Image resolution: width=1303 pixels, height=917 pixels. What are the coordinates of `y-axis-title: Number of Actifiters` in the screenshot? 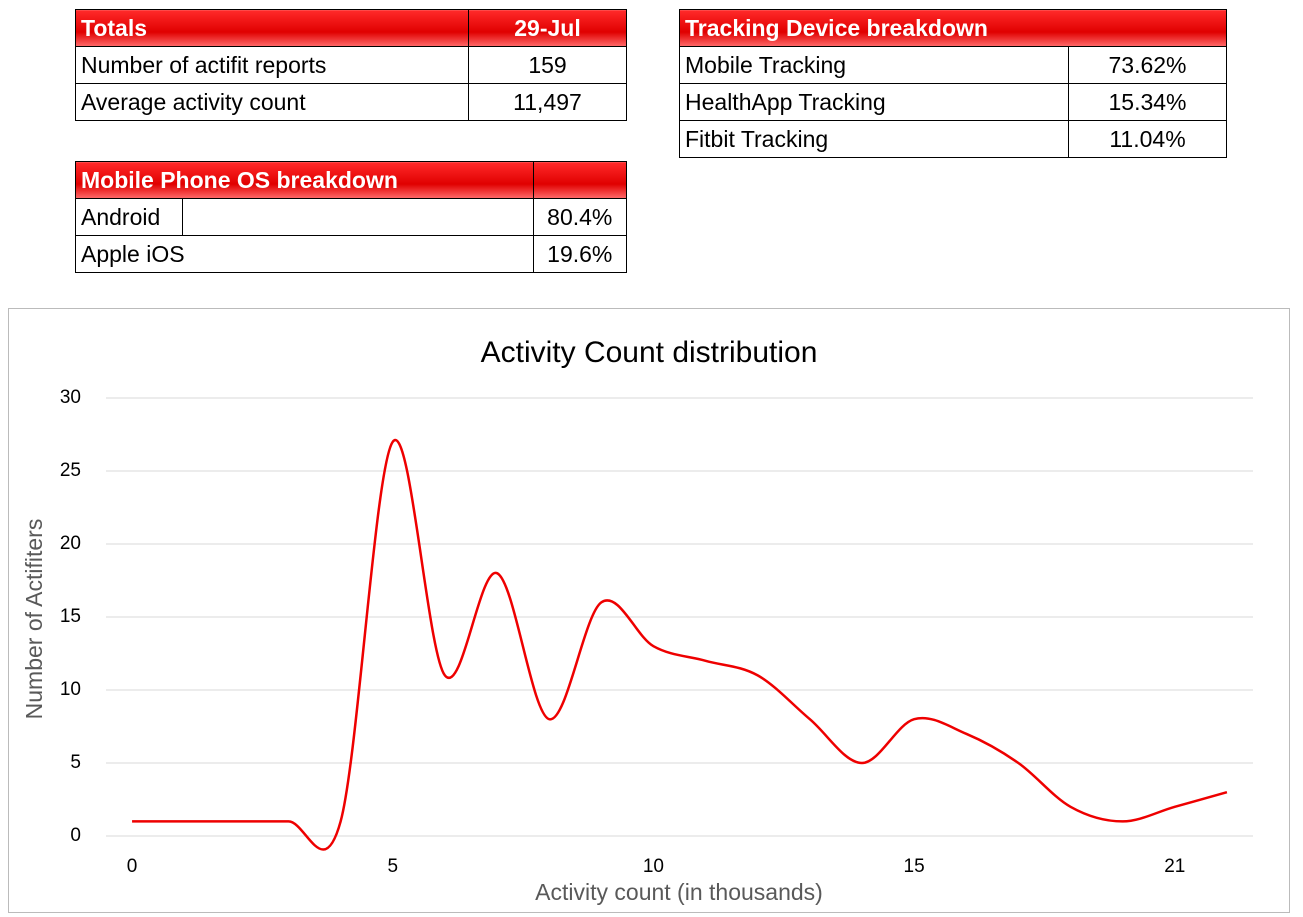 It's located at (34, 619).